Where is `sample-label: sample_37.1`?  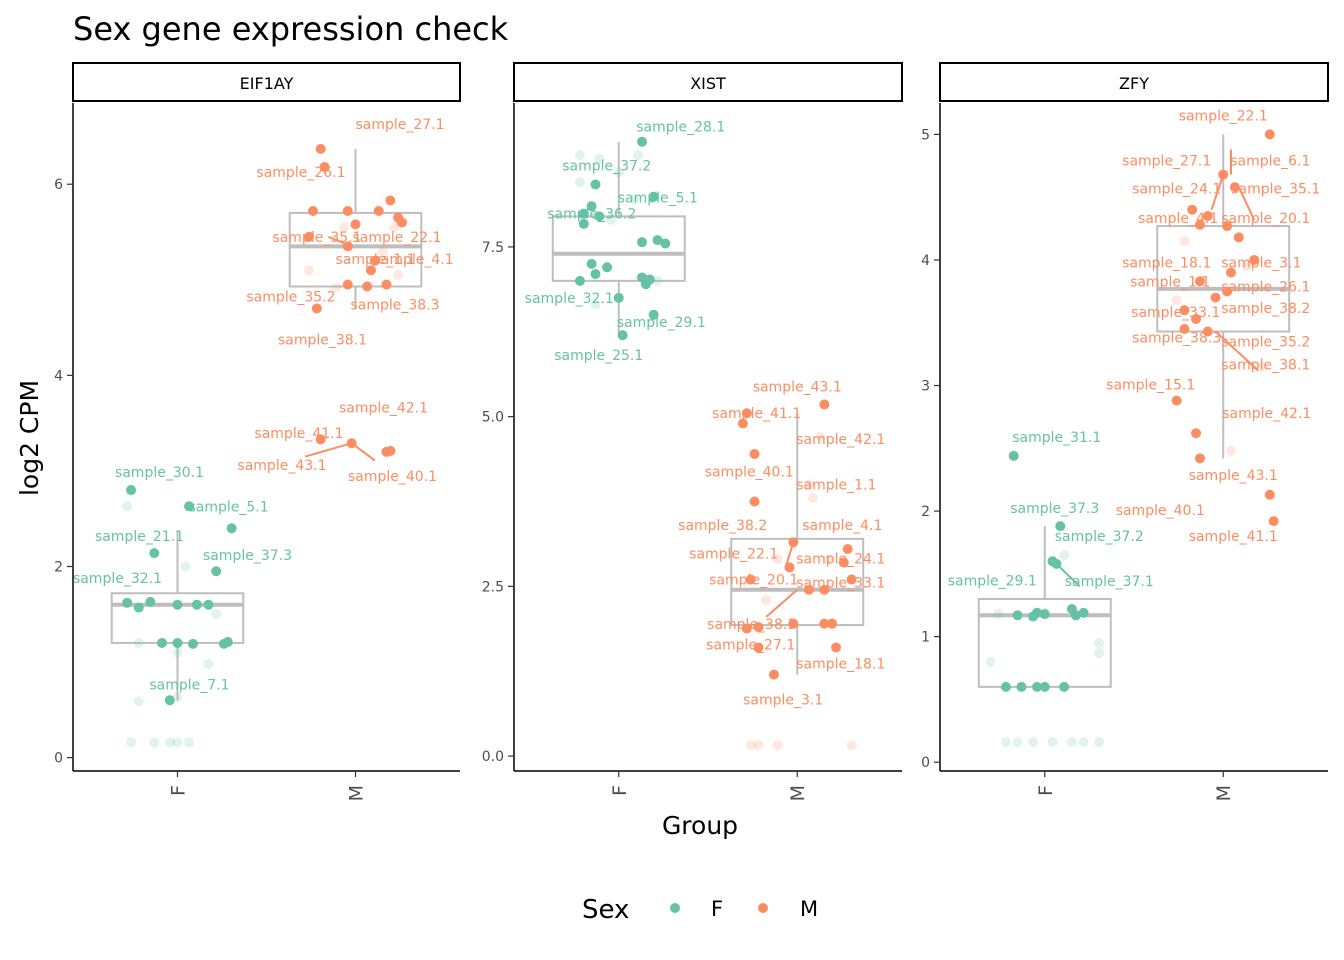 sample-label: sample_37.1 is located at coordinates (1109, 582).